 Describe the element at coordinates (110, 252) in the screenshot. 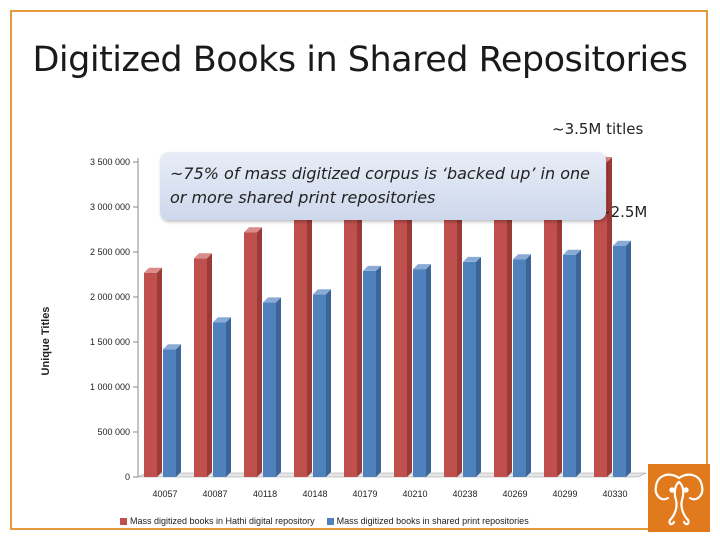

I see `y-tick-label: 2 500 000` at that location.